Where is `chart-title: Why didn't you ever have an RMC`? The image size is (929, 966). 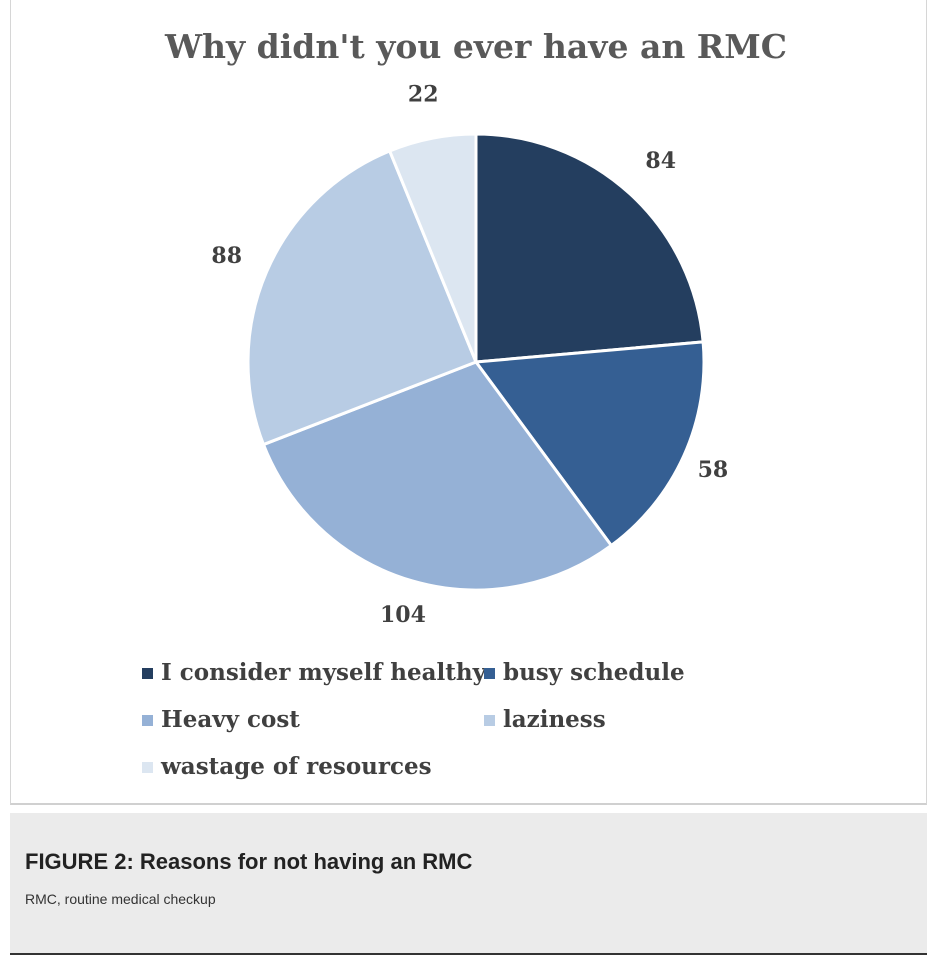 chart-title: Why didn't you ever have an RMC is located at coordinates (475, 46).